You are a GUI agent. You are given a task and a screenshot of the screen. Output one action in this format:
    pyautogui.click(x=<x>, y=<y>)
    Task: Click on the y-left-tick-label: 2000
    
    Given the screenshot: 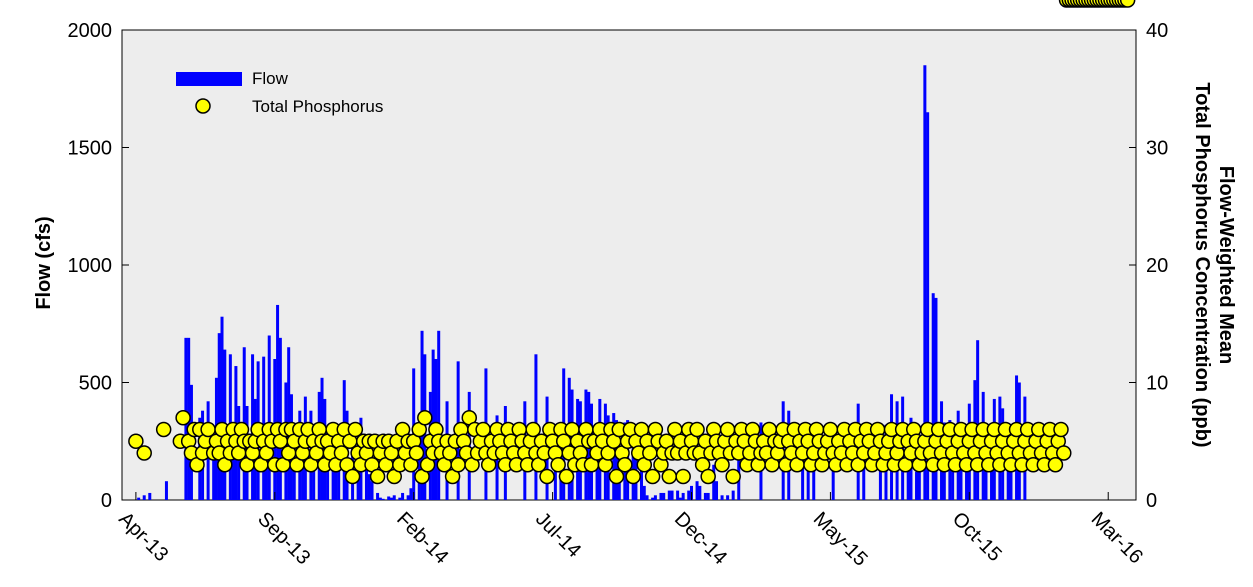 What is the action you would take?
    pyautogui.click(x=90, y=31)
    